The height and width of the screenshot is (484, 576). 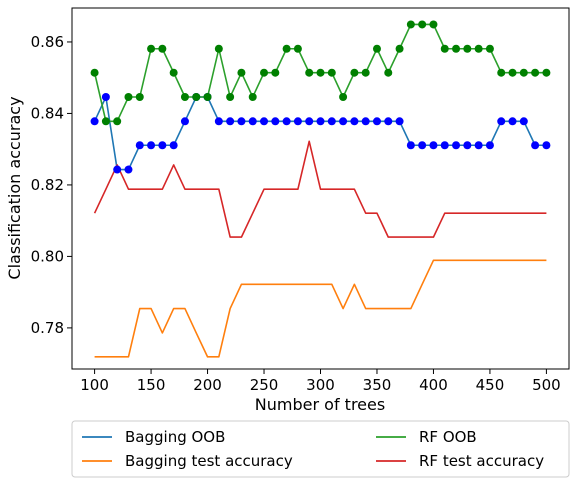 What do you see at coordinates (481, 461) in the screenshot?
I see `legend-label-3: RF test accuracy` at bounding box center [481, 461].